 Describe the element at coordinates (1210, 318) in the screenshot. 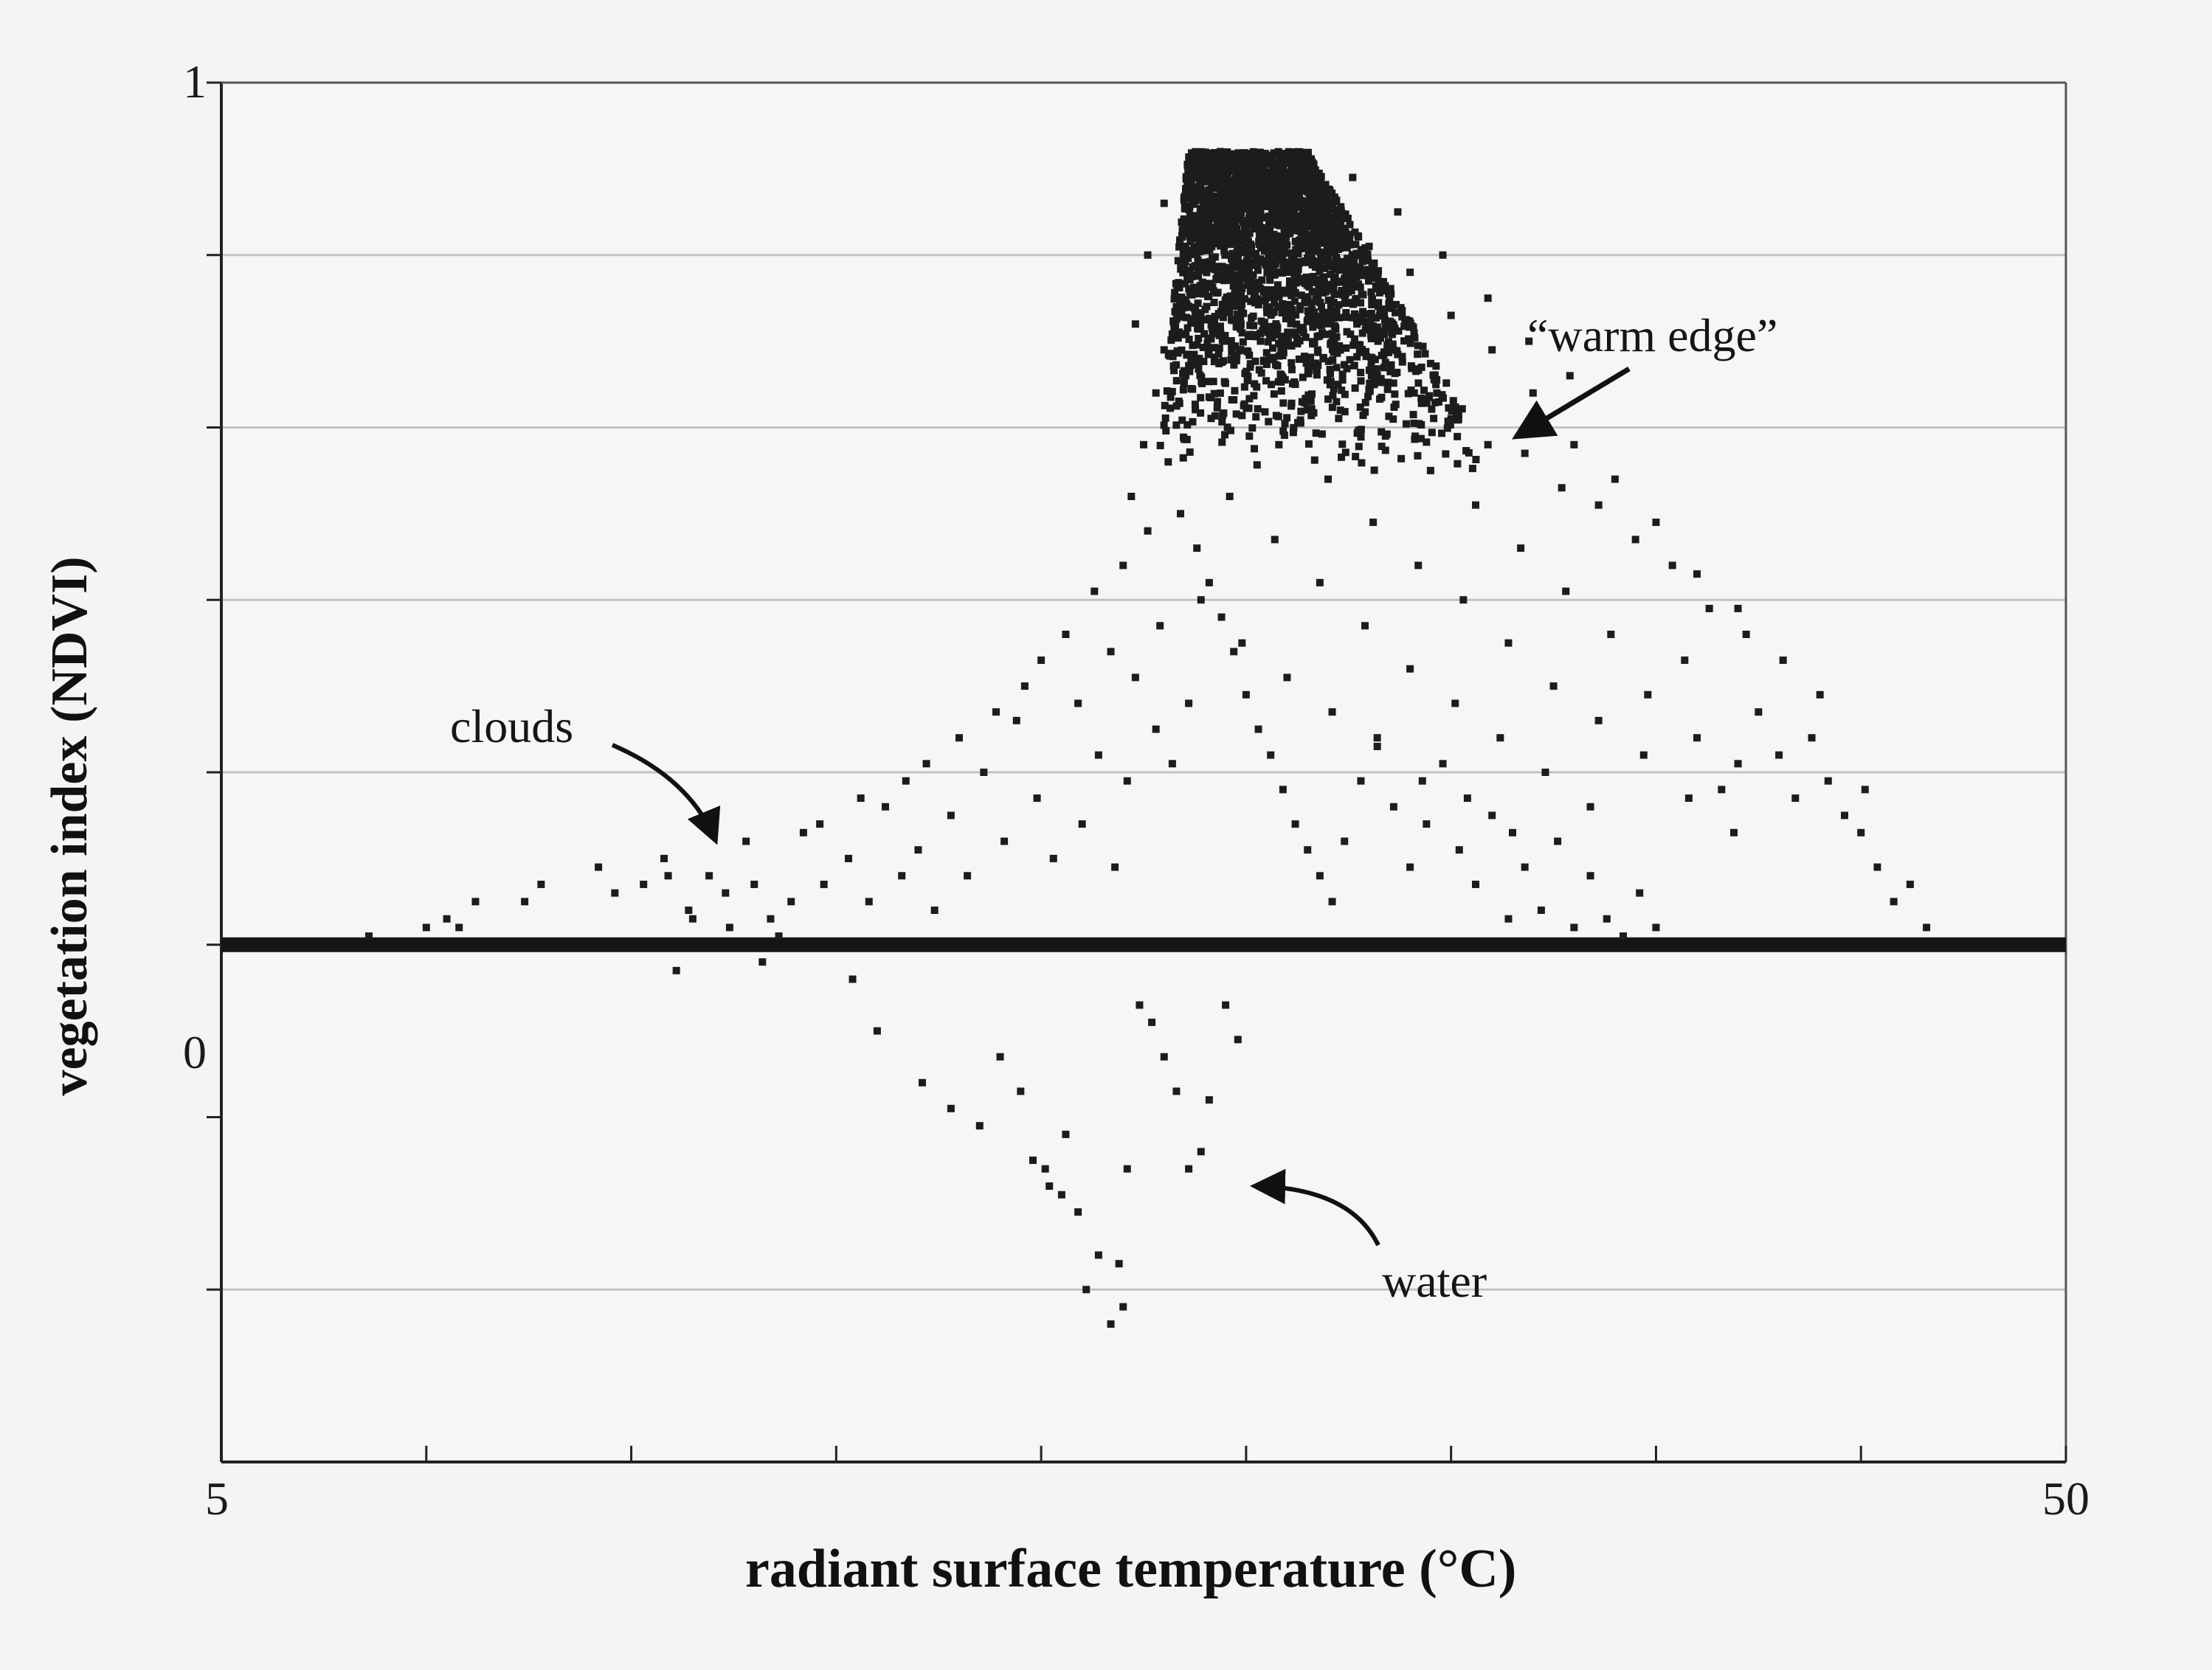

I see `core-point-2041` at that location.